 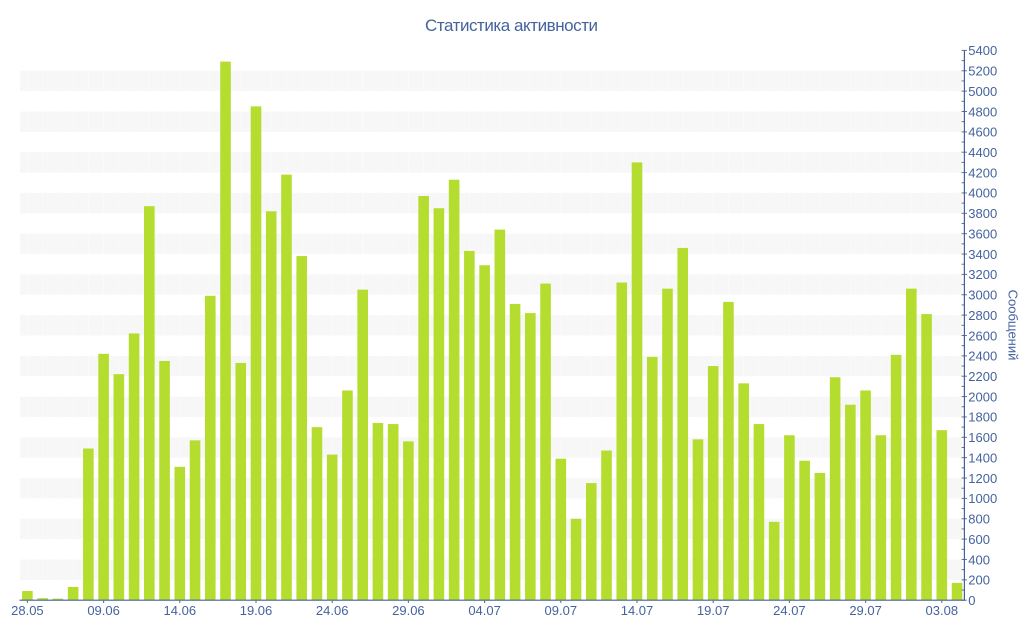 I want to click on svg-text: 19.06, so click(x=256, y=610).